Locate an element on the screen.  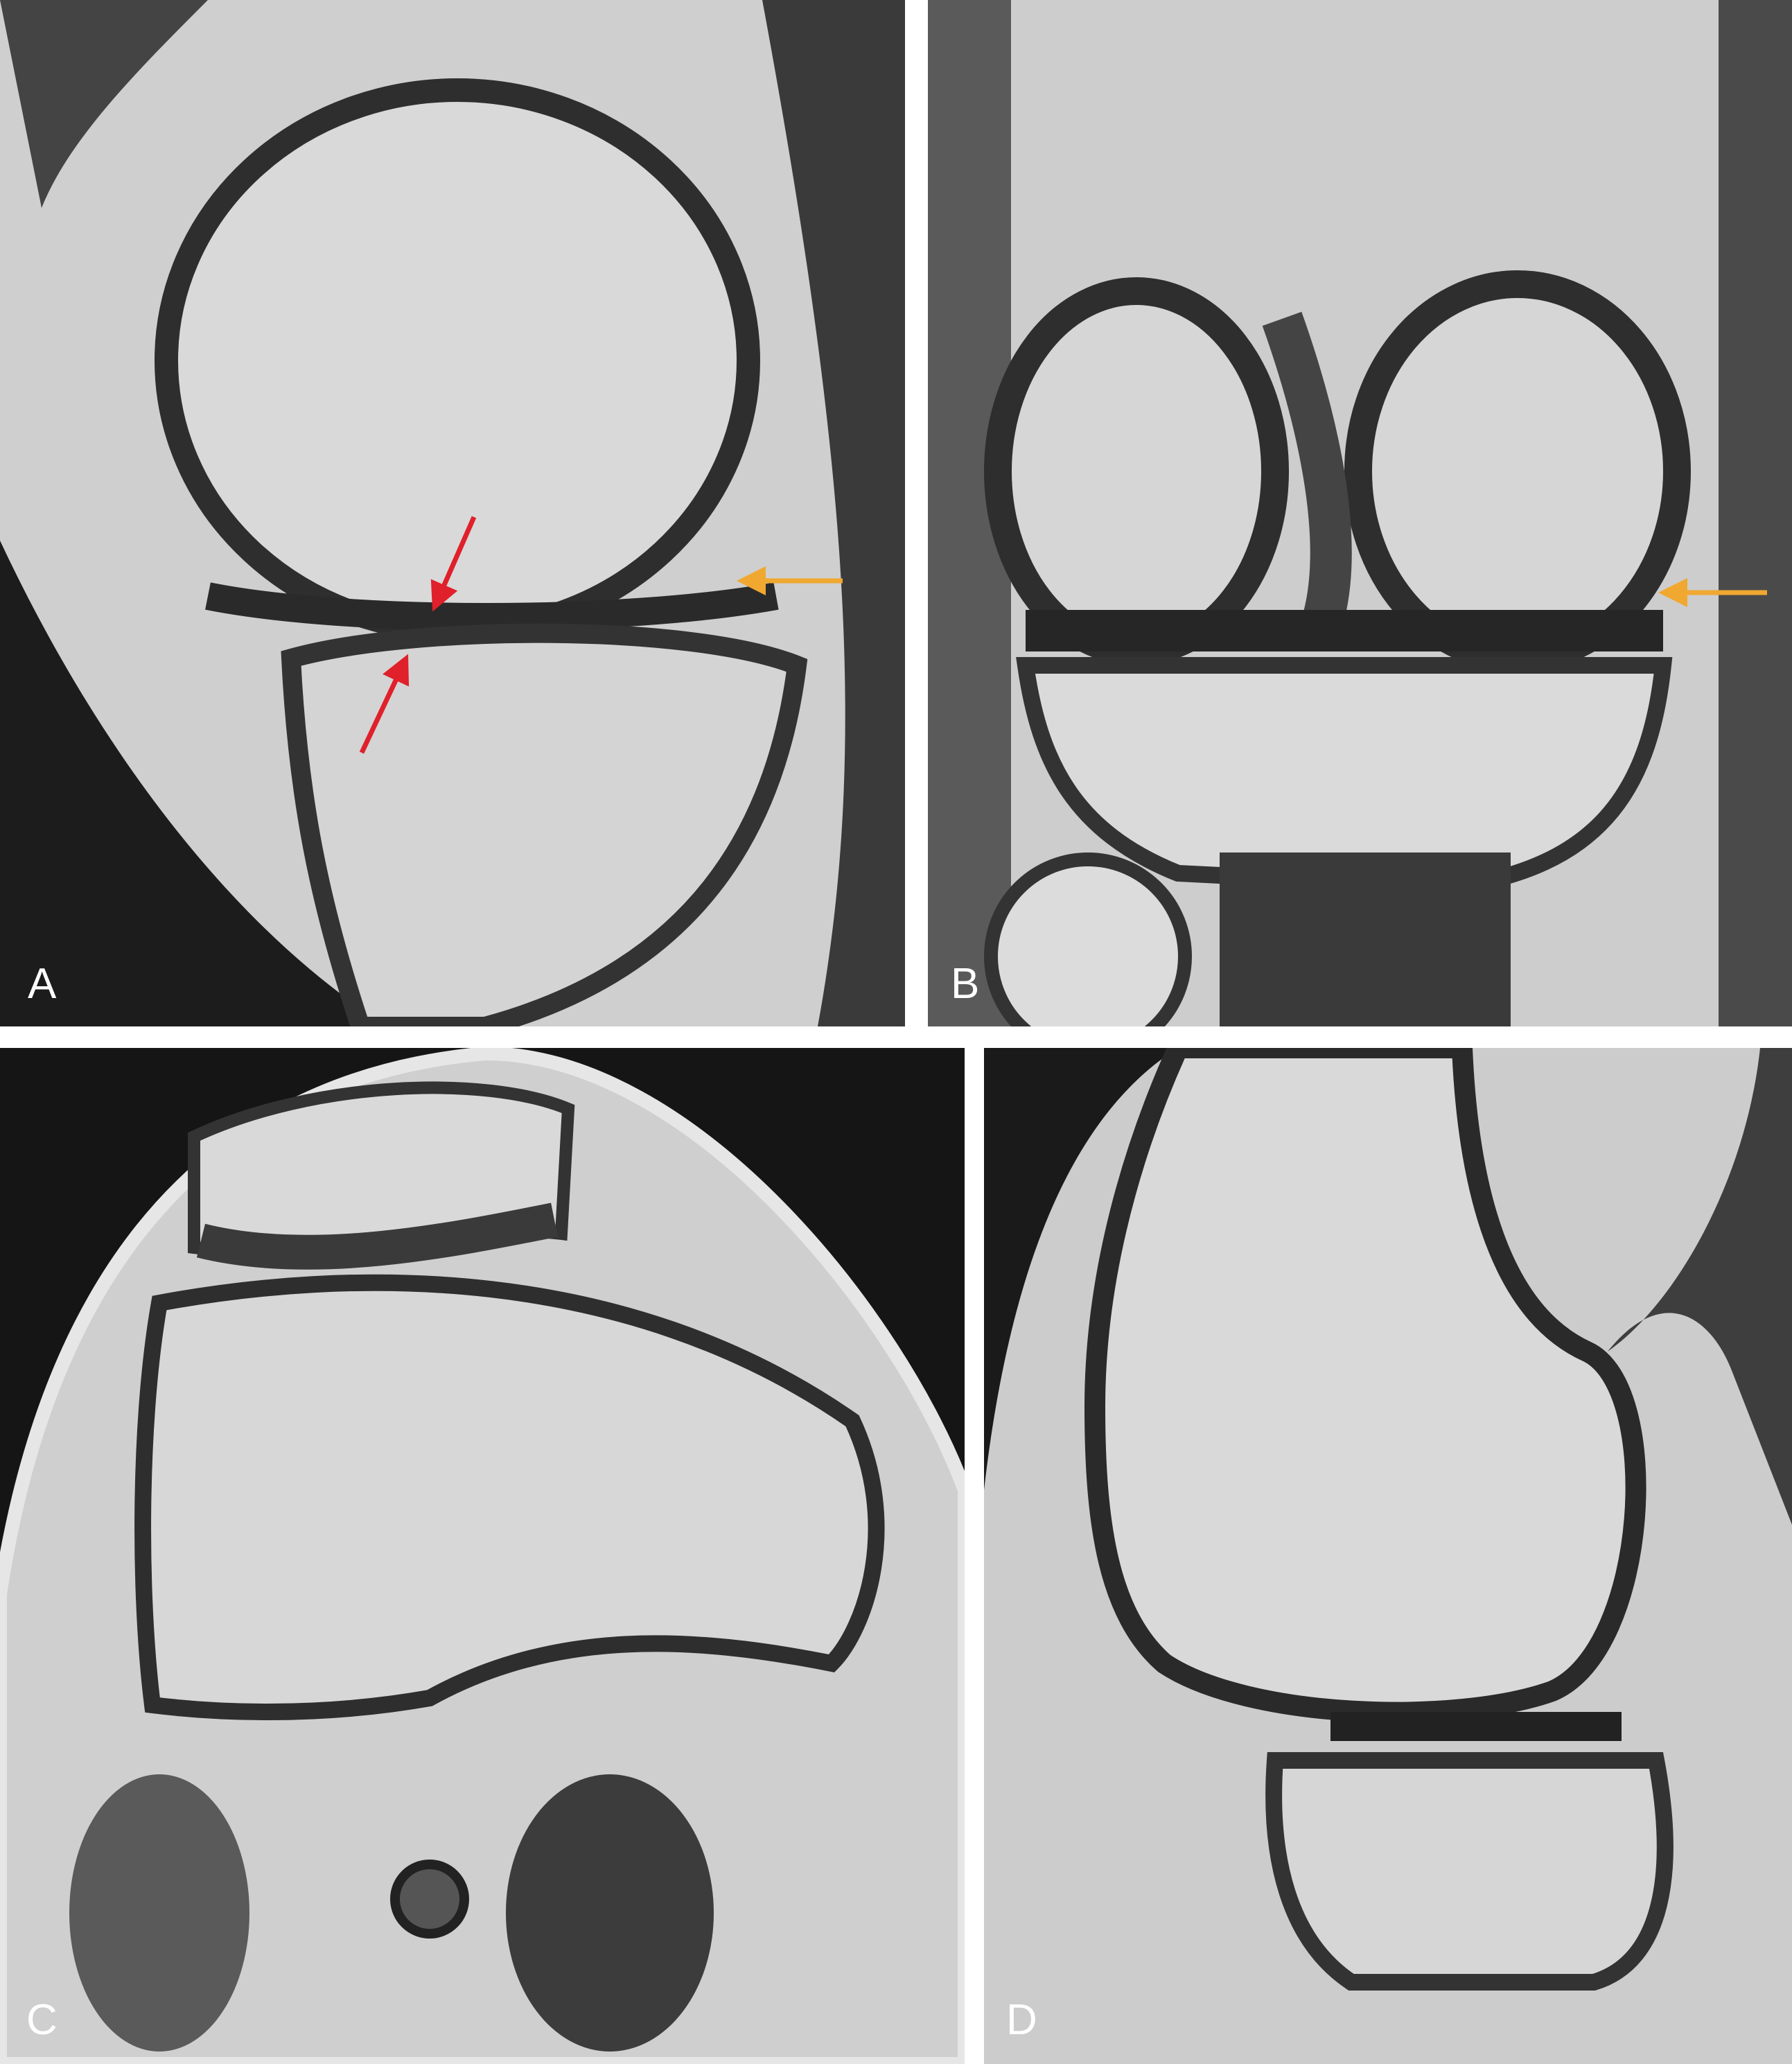
panel-label: C is located at coordinates (42, 2020).